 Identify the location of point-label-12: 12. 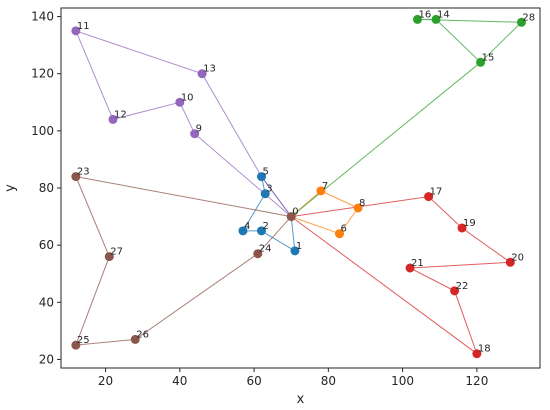
(120, 114).